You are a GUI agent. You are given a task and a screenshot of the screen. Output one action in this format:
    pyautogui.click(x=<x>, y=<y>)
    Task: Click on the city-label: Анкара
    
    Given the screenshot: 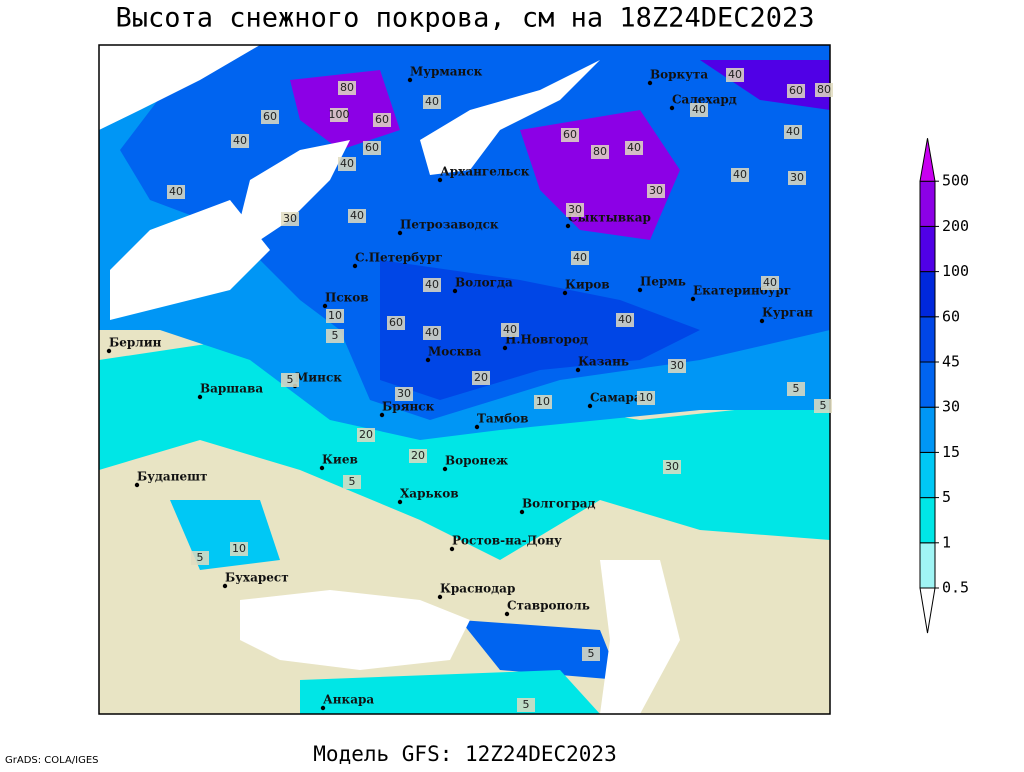 What is the action you would take?
    pyautogui.click(x=348, y=700)
    